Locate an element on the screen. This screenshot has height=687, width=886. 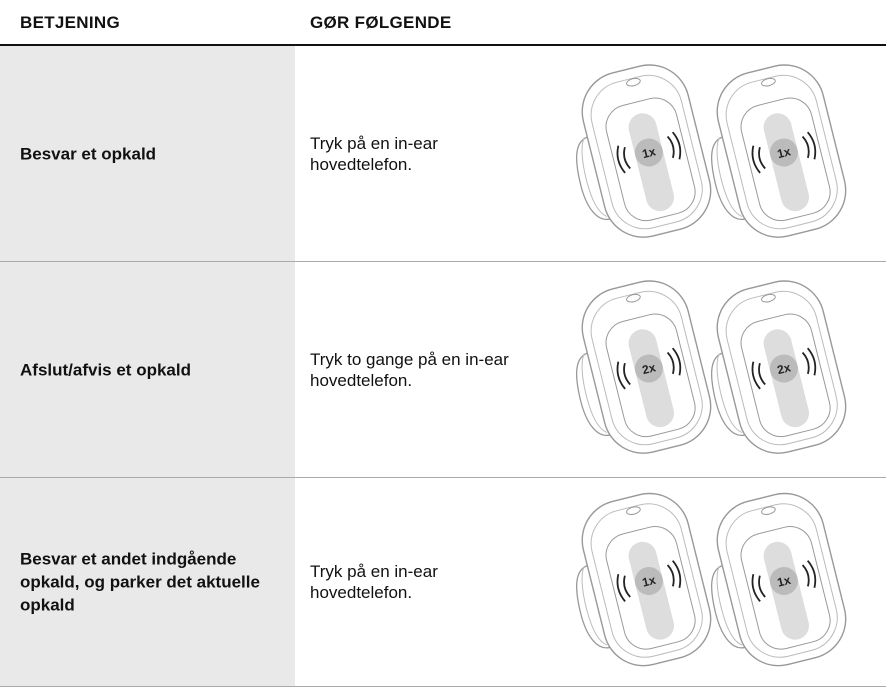
header-cell: GØR FØLGENDE is located at coordinates (381, 22).